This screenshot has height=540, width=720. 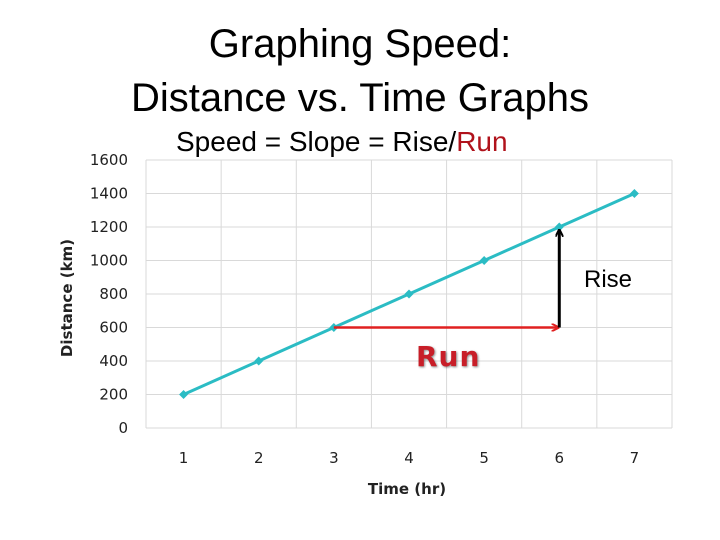 I want to click on y-tick-label: 1000, so click(x=109, y=261).